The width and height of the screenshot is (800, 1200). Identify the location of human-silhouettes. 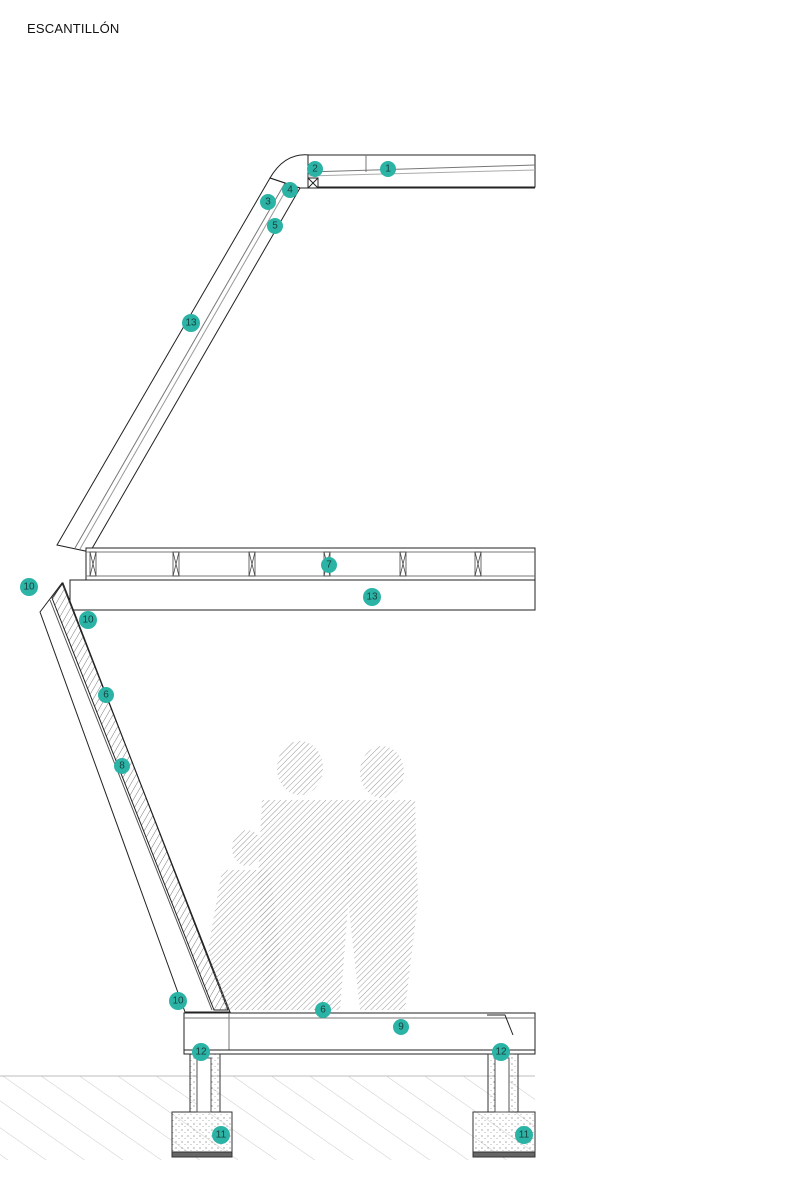
(313, 875).